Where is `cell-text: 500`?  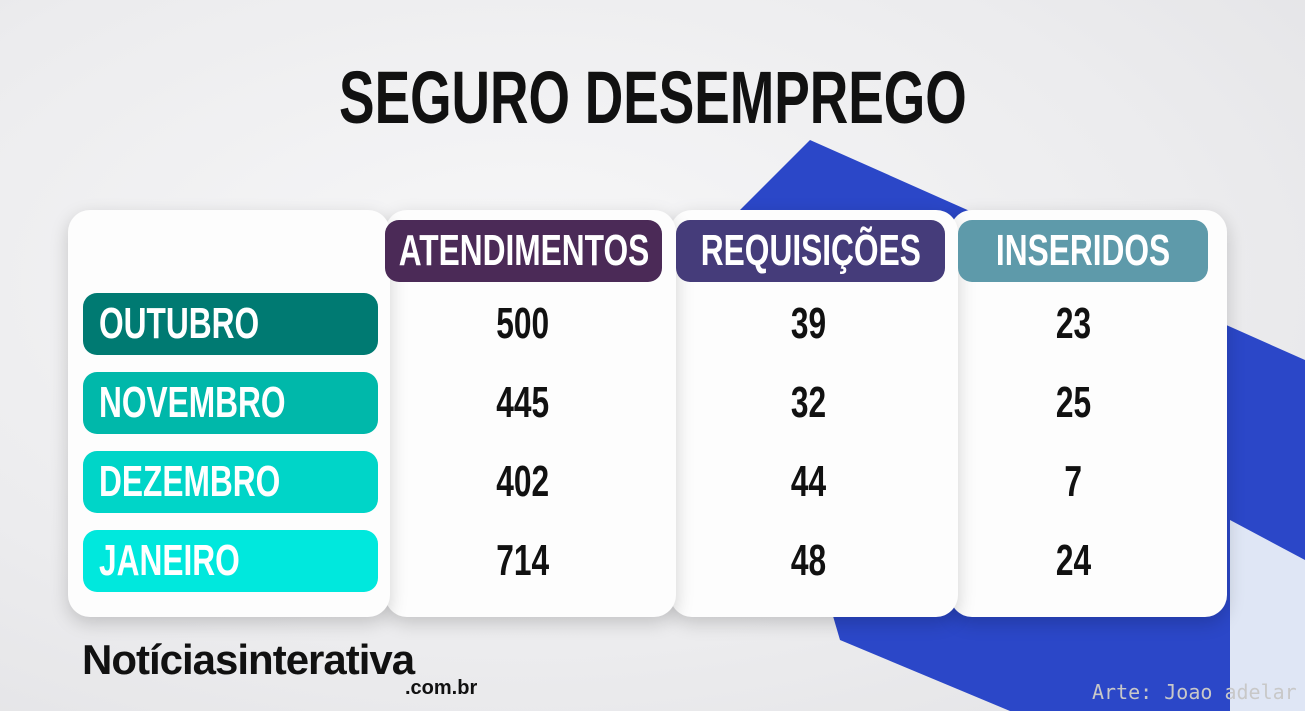 cell-text: 500 is located at coordinates (523, 323).